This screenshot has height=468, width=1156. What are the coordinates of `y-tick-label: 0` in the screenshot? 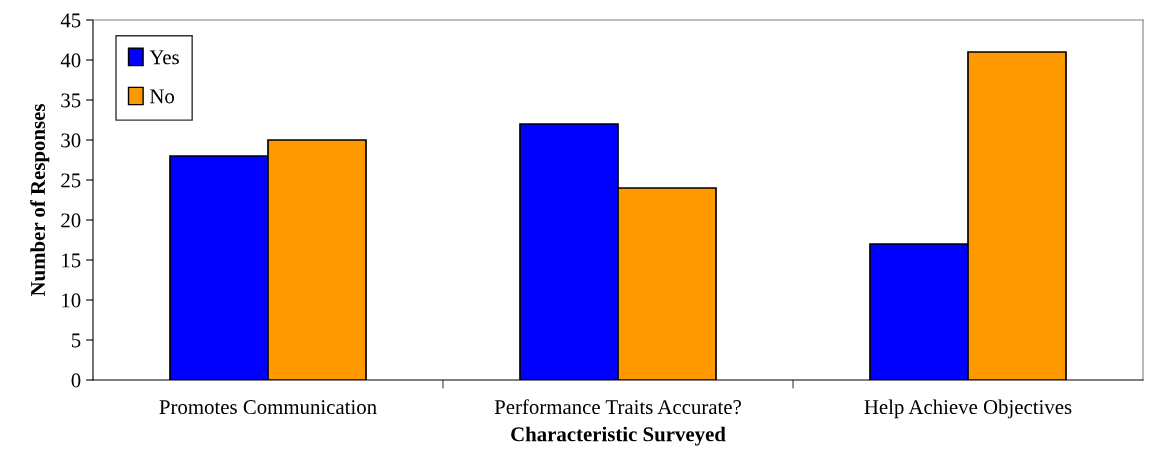 It's located at (76, 380).